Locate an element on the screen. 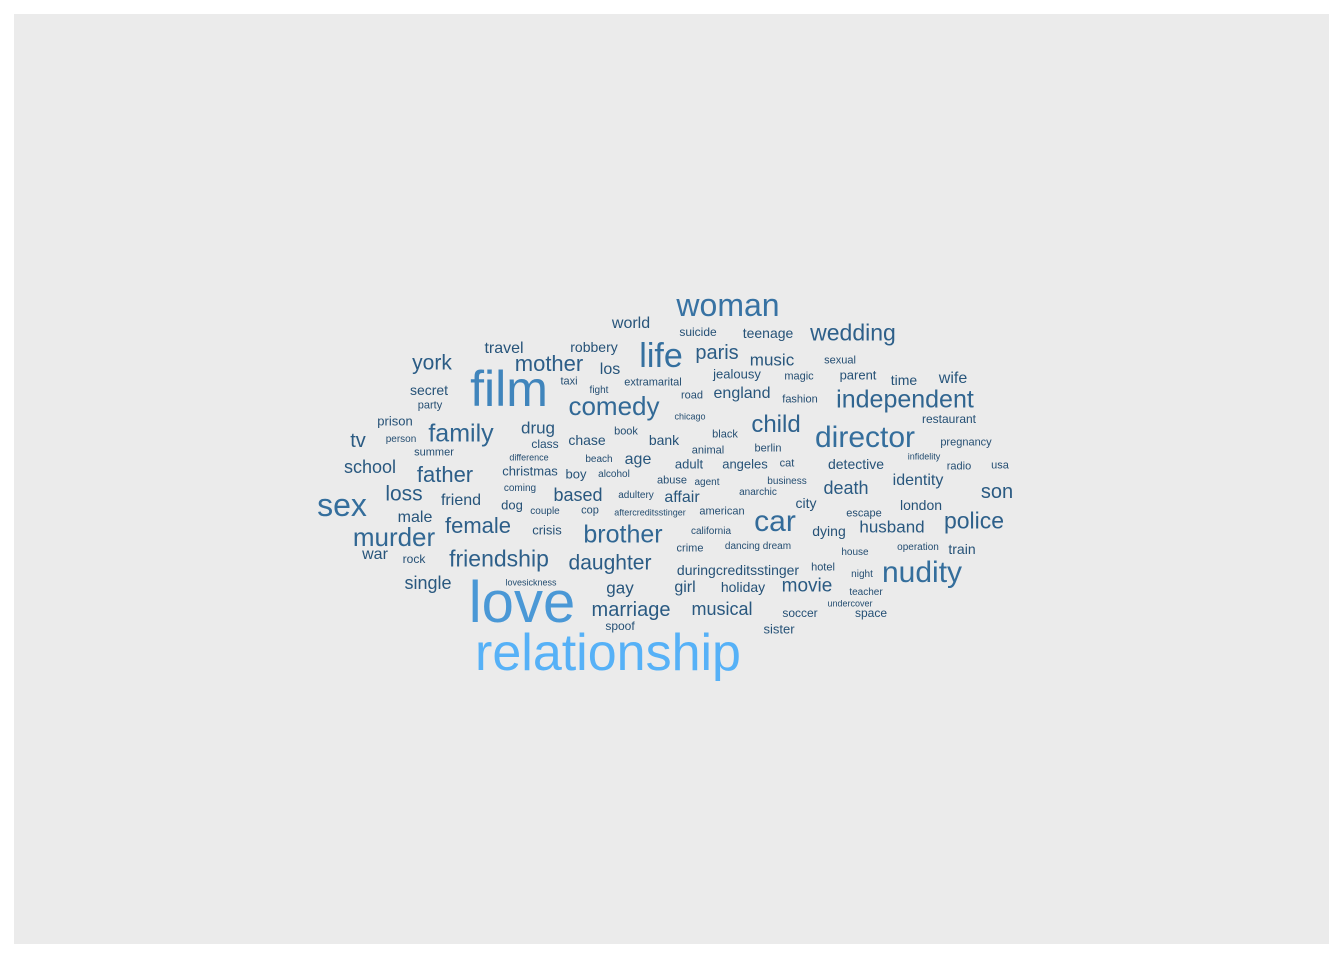 The height and width of the screenshot is (960, 1344). word-business: business is located at coordinates (787, 481).